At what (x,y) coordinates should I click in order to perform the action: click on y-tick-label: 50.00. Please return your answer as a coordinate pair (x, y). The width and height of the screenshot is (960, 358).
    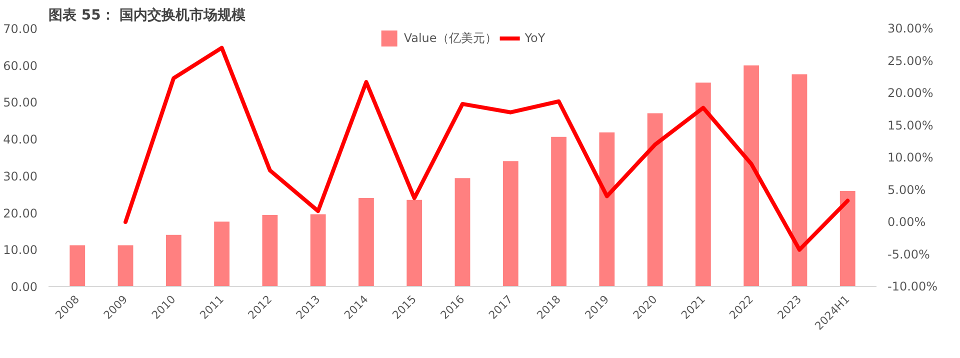
    Looking at the image, I should click on (20, 103).